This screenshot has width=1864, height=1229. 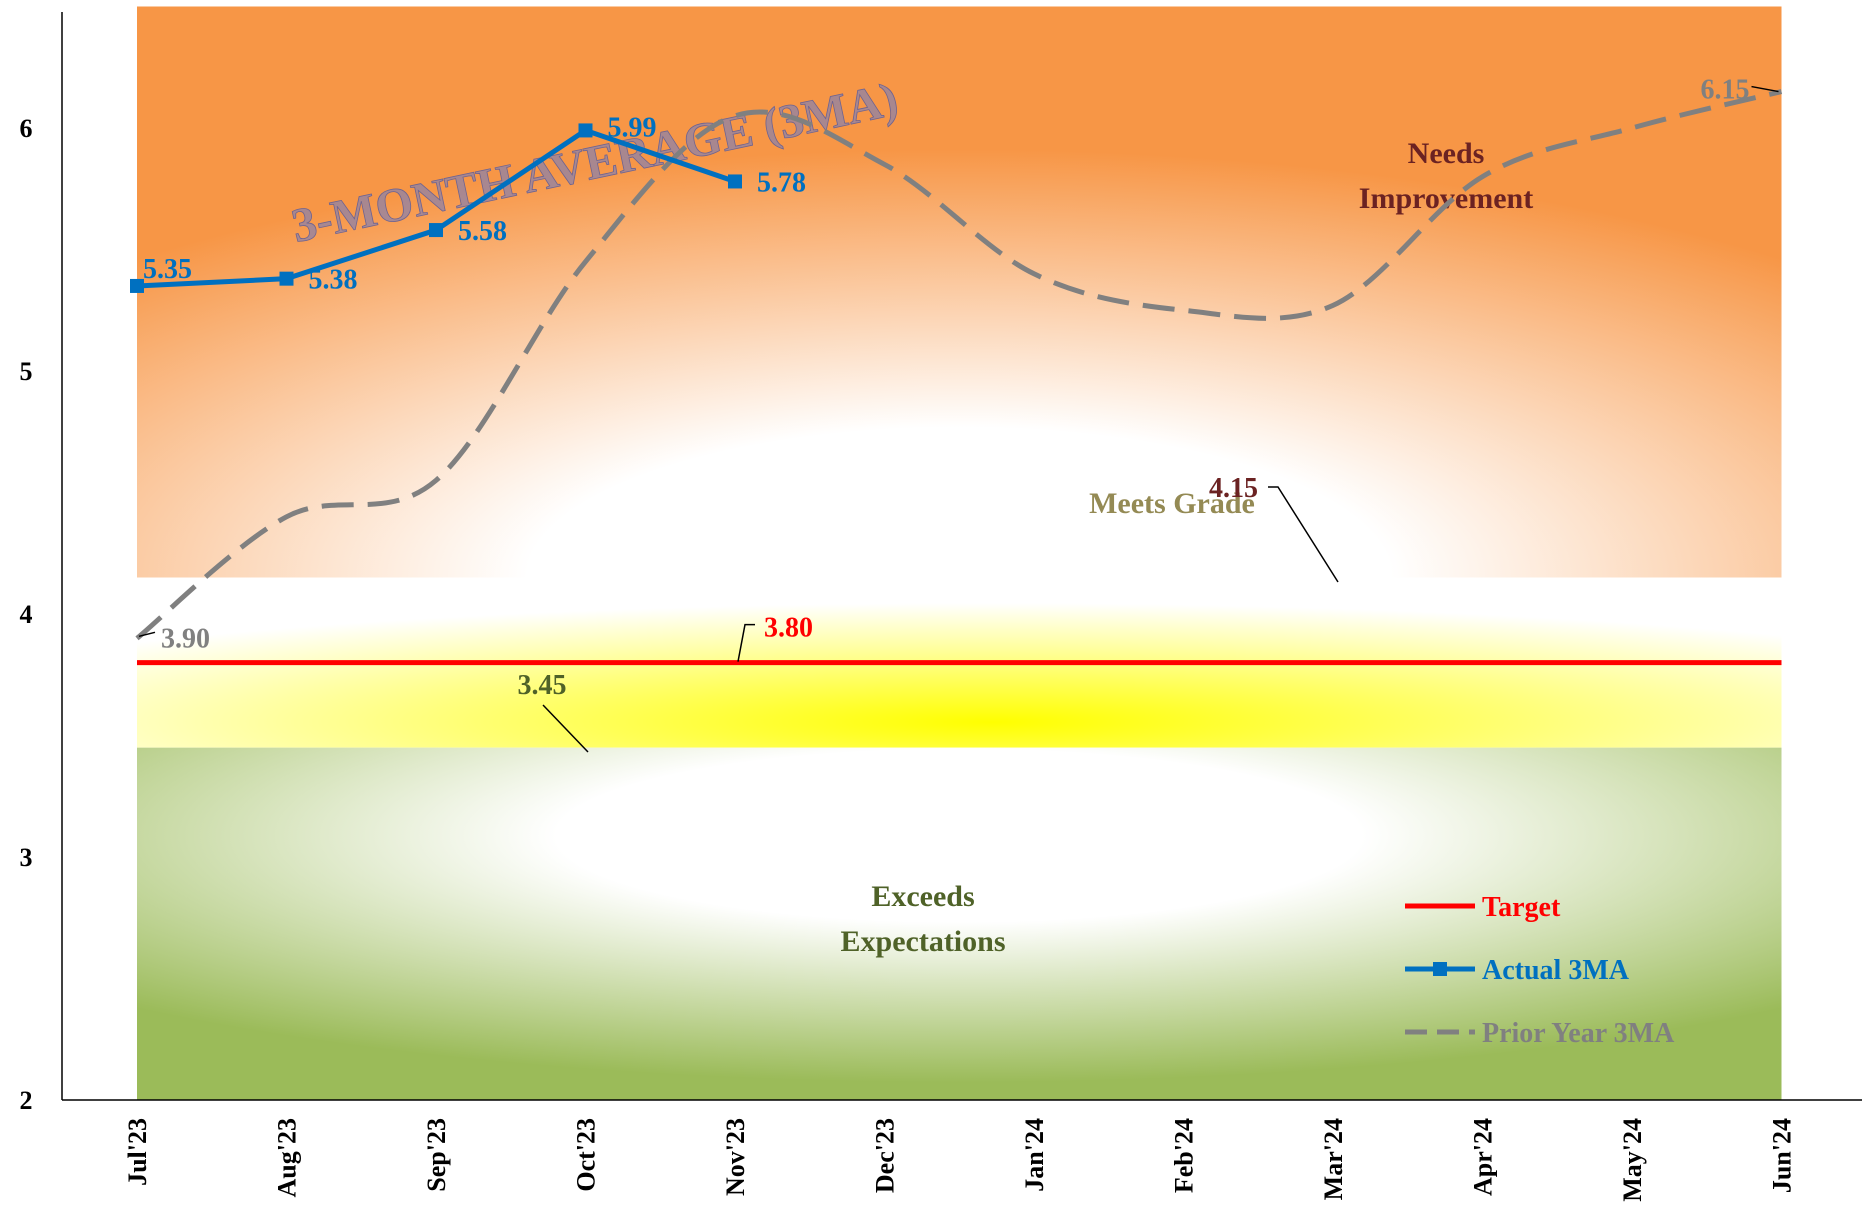 What do you see at coordinates (137, 1152) in the screenshot?
I see `x-tick-label: Jul'23` at bounding box center [137, 1152].